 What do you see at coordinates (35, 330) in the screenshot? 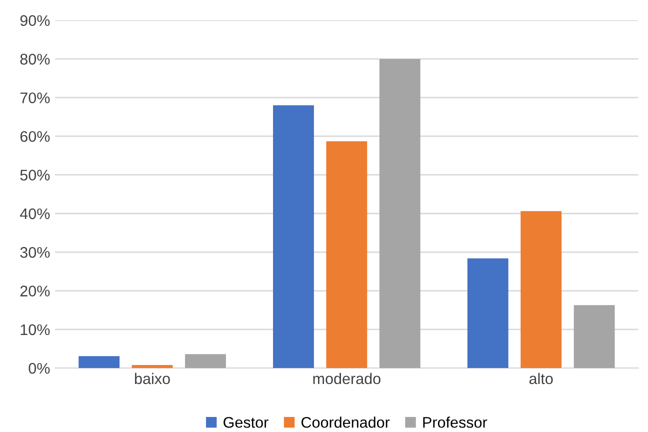
I see `y-tick-label: 10%` at bounding box center [35, 330].